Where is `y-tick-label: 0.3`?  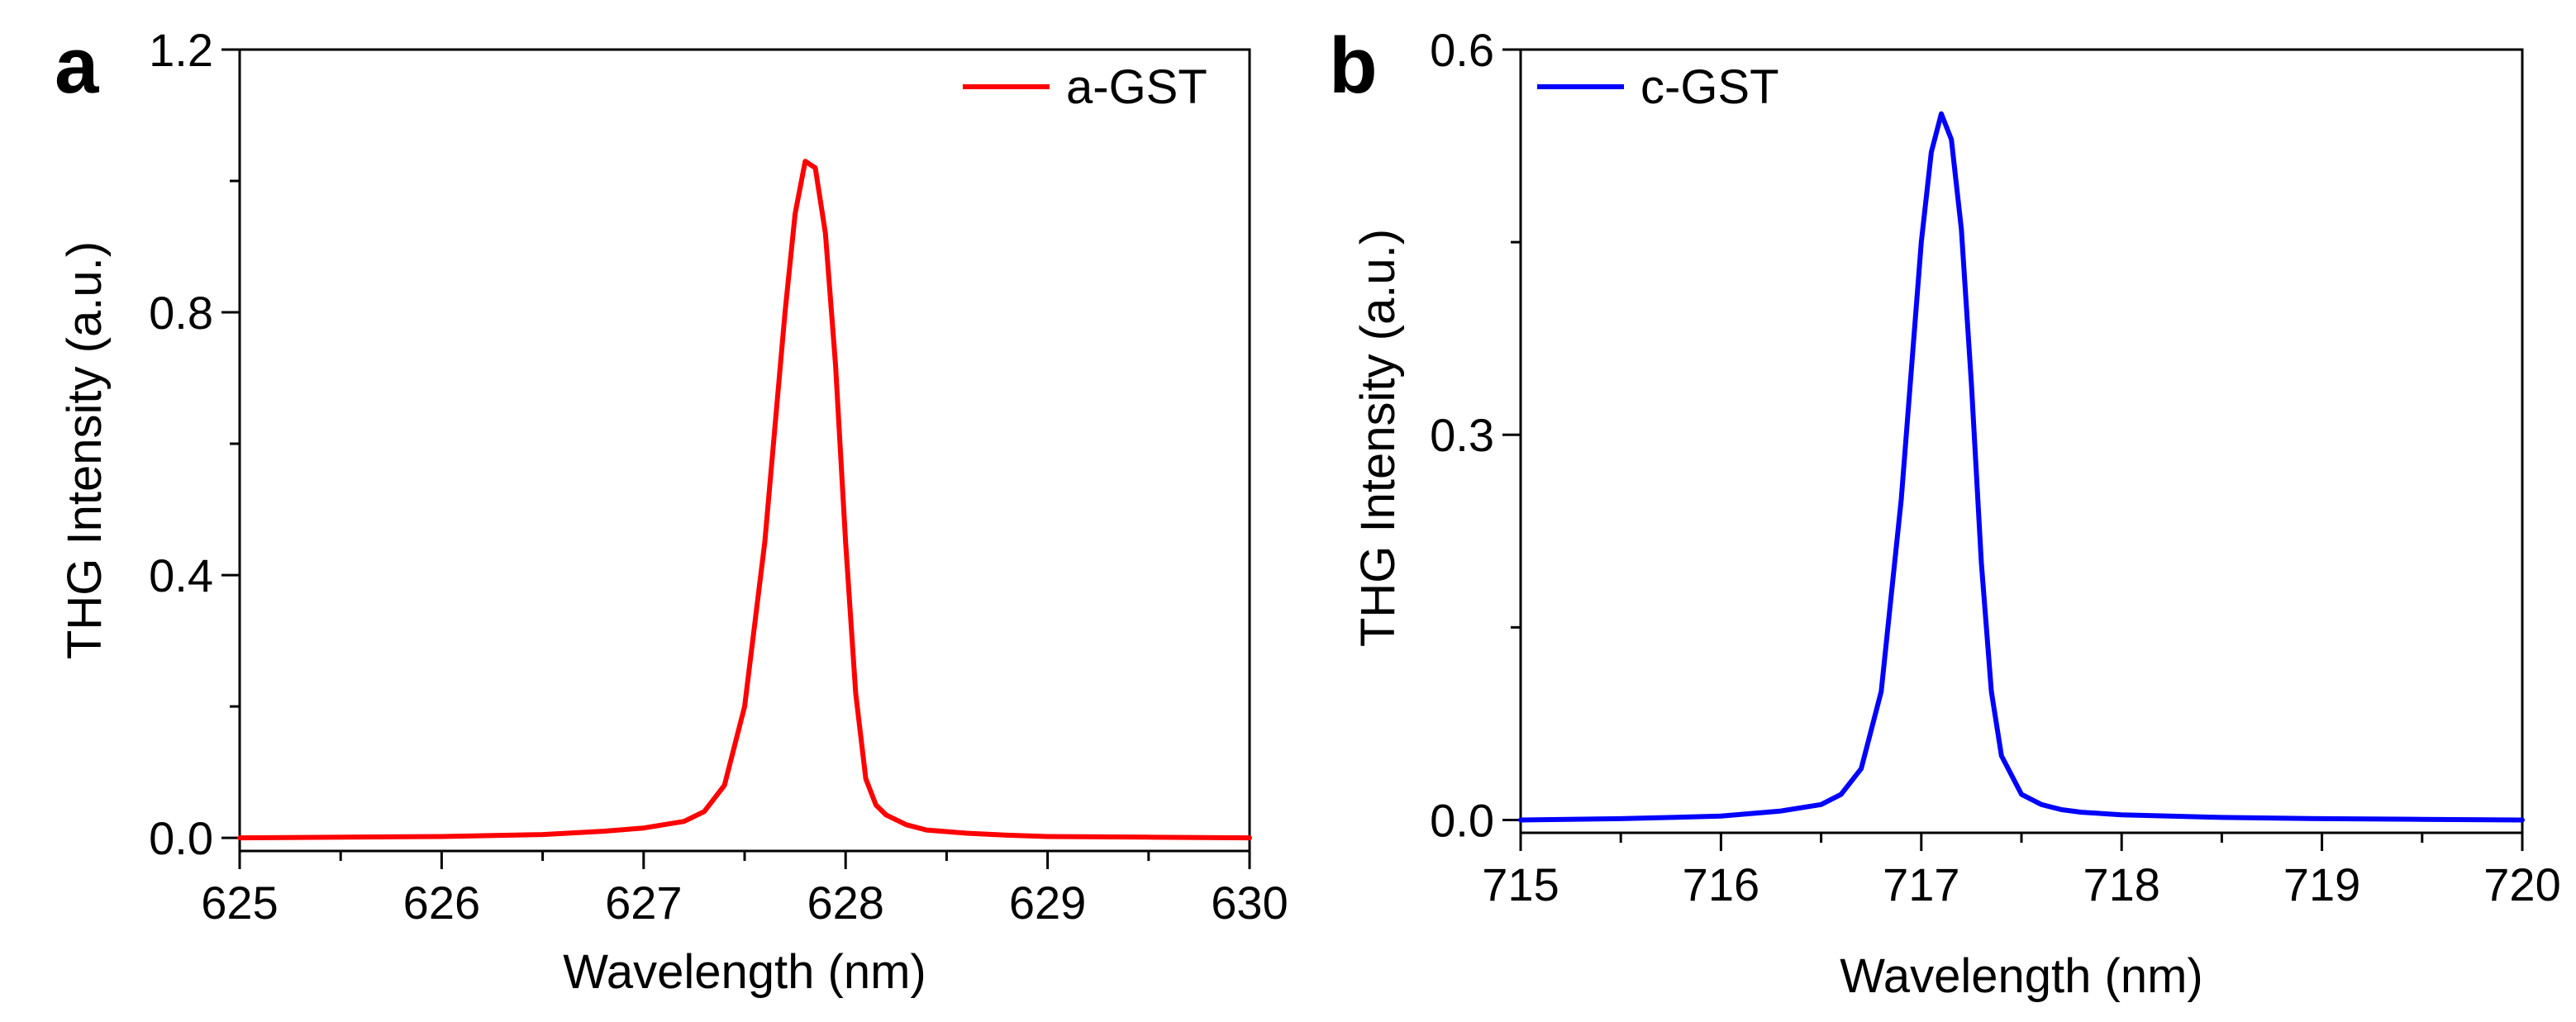 y-tick-label: 0.3 is located at coordinates (1462, 435).